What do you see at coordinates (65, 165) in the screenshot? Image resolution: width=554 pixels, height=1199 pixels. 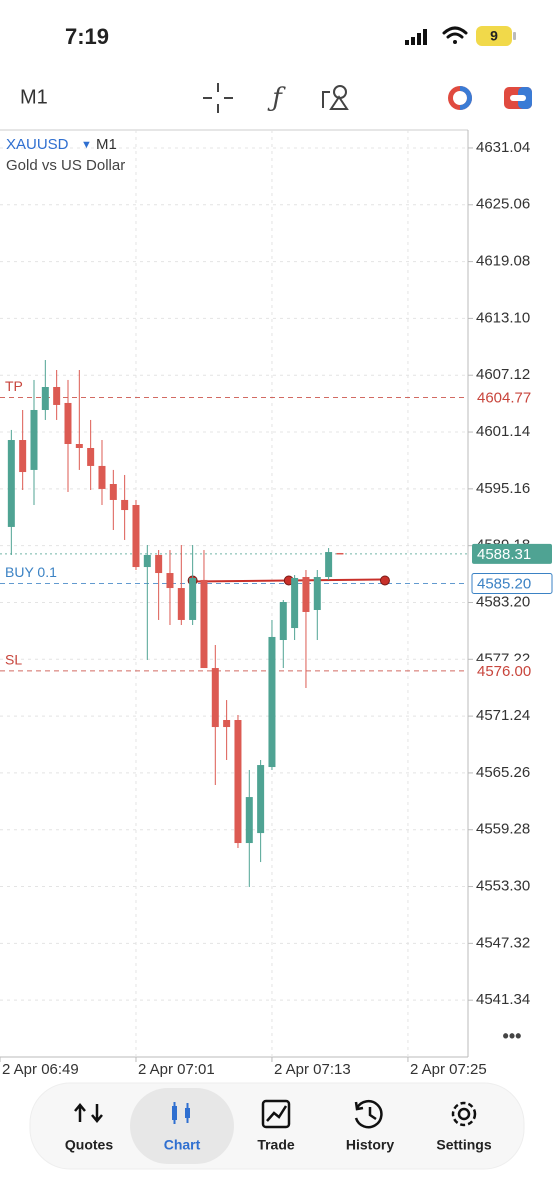 I see `symbol-description: Gold vs US Dollar` at bounding box center [65, 165].